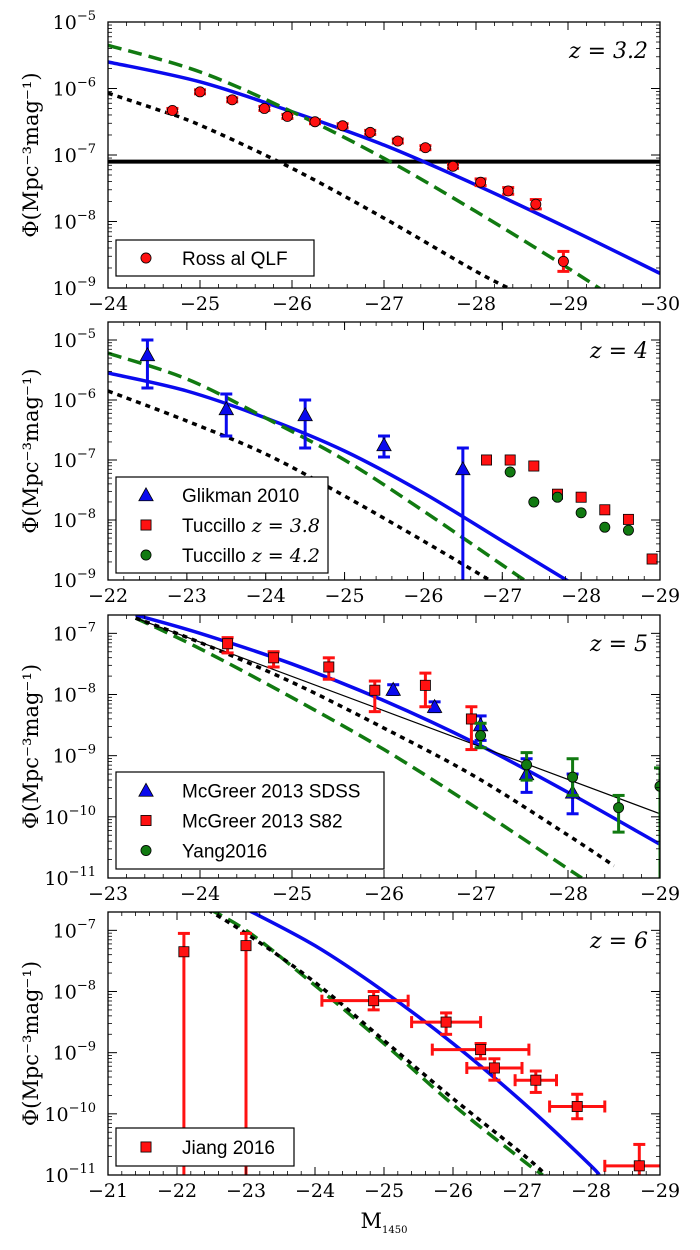 This screenshot has height=1250, width=700. What do you see at coordinates (235, 259) in the screenshot?
I see `legend-label-text: Ross al QLF` at bounding box center [235, 259].